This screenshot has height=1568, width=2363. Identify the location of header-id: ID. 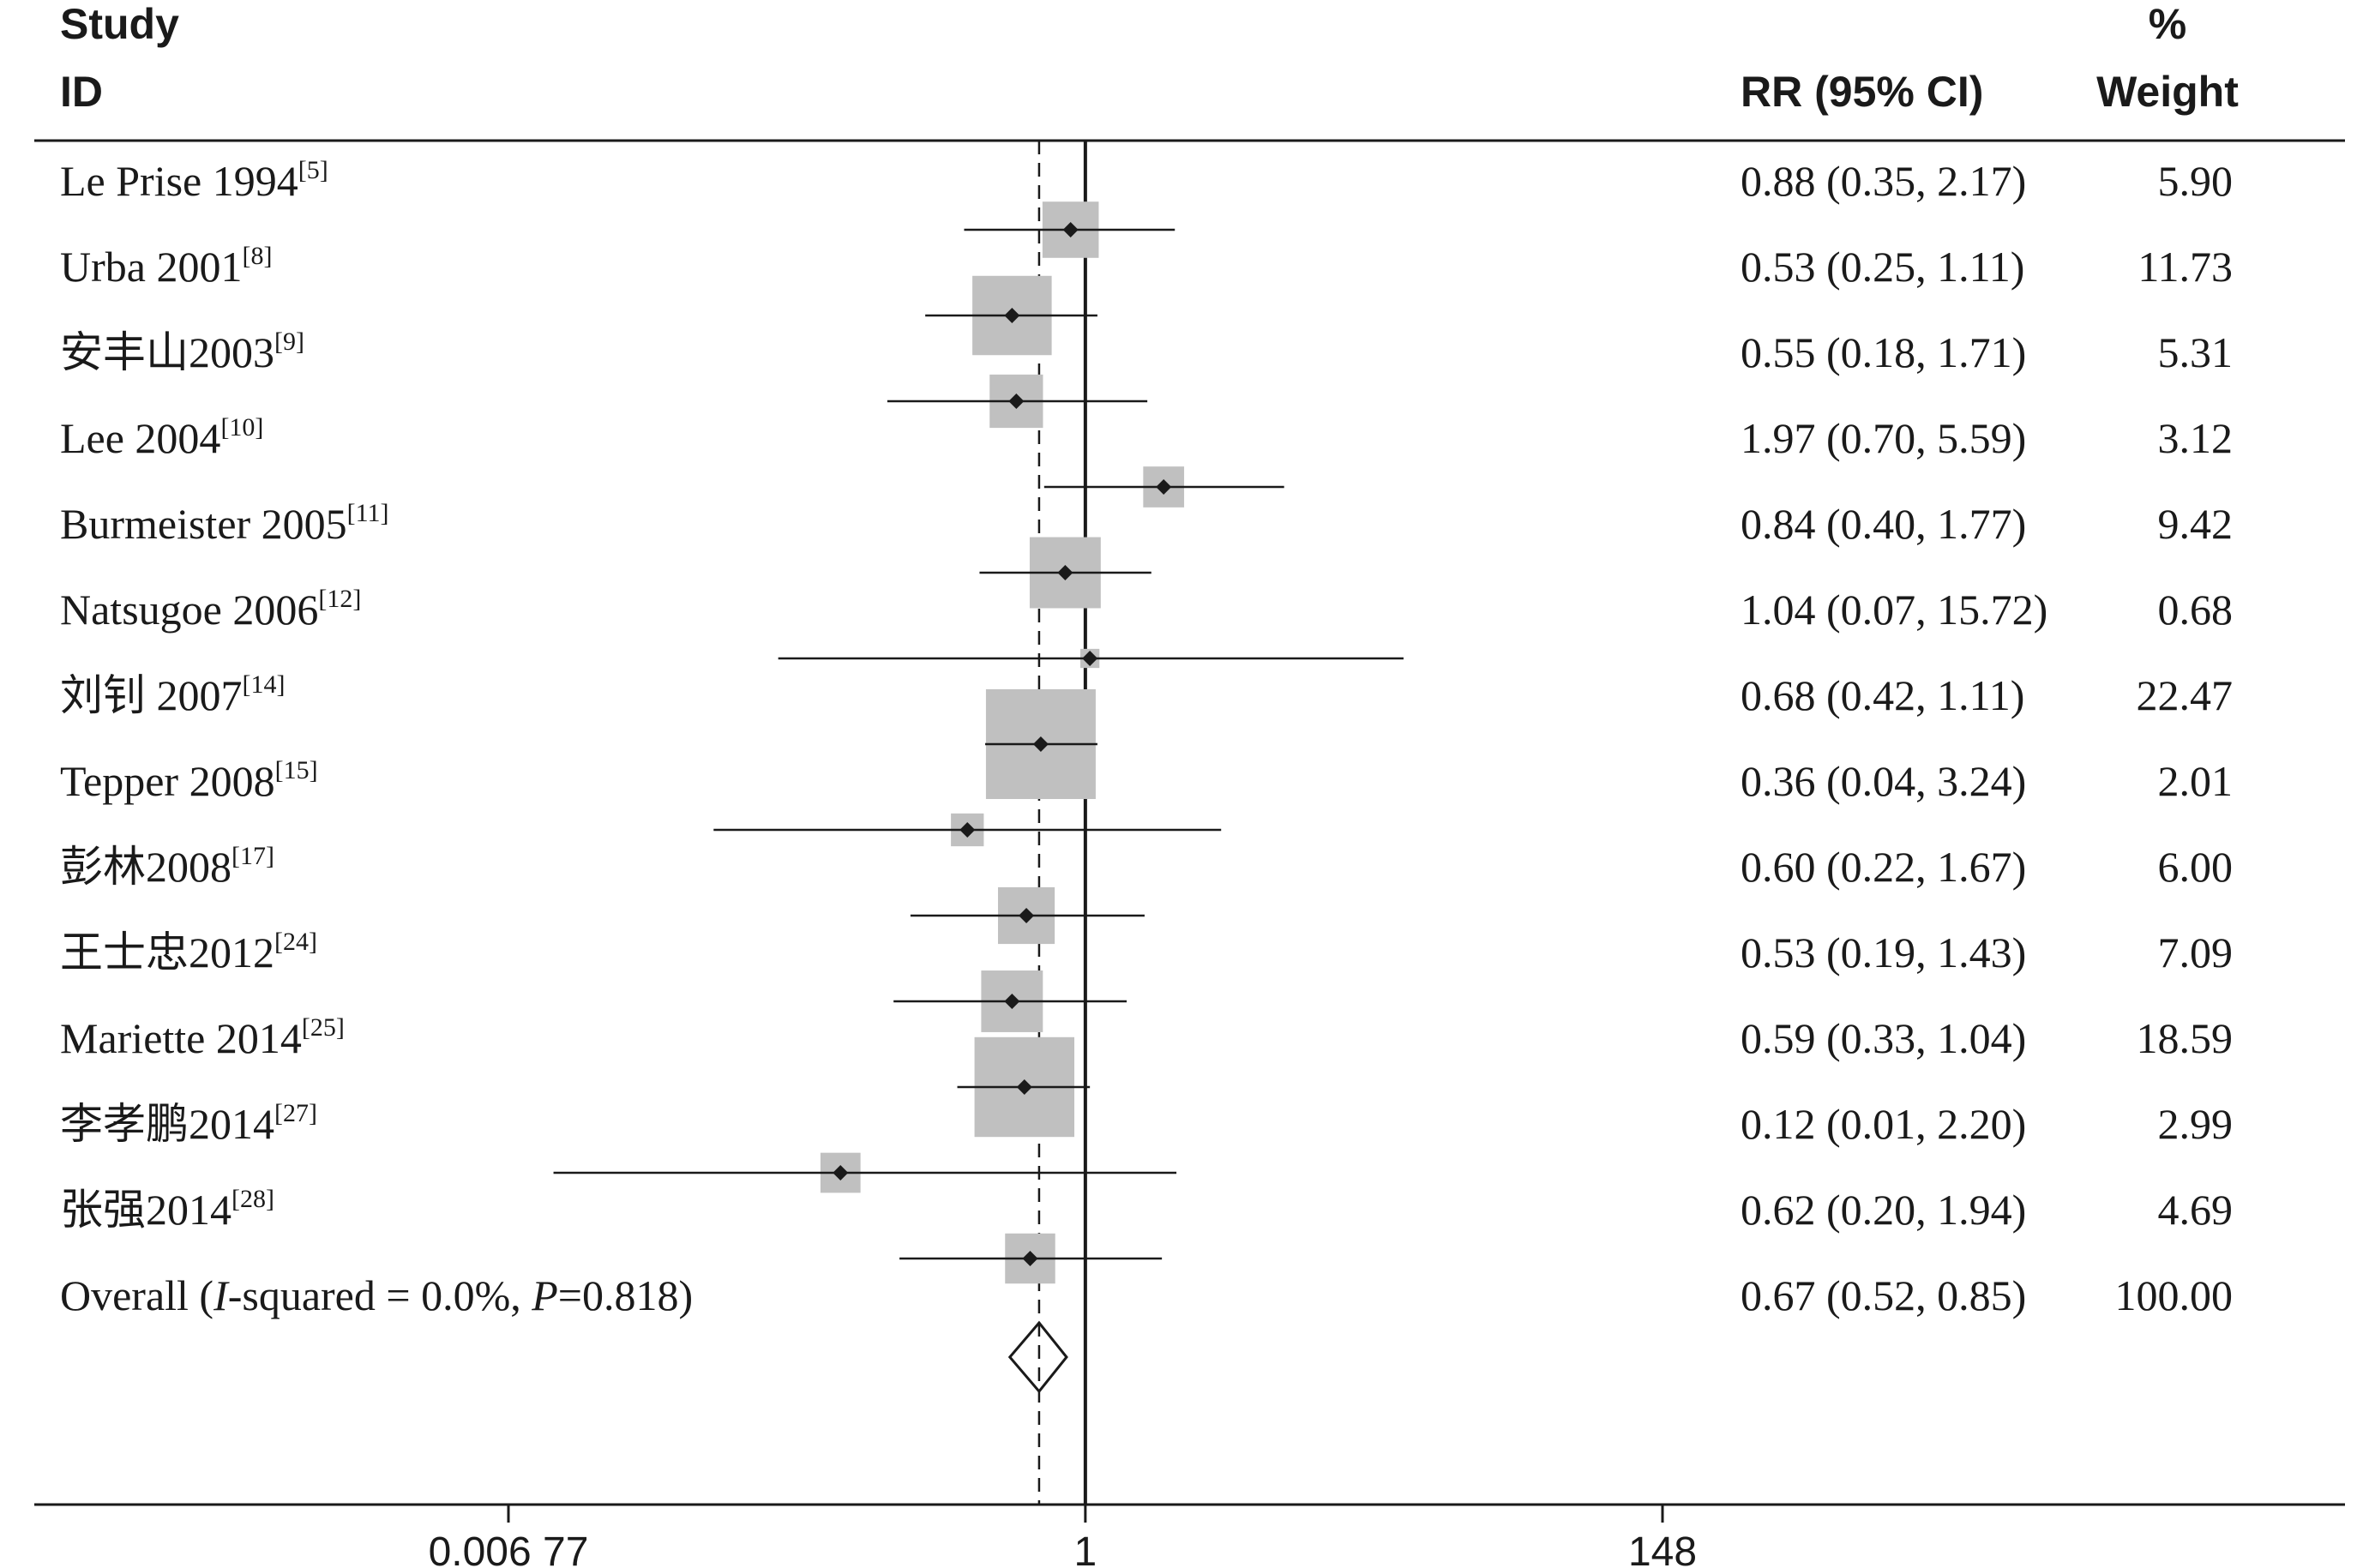
(81, 92).